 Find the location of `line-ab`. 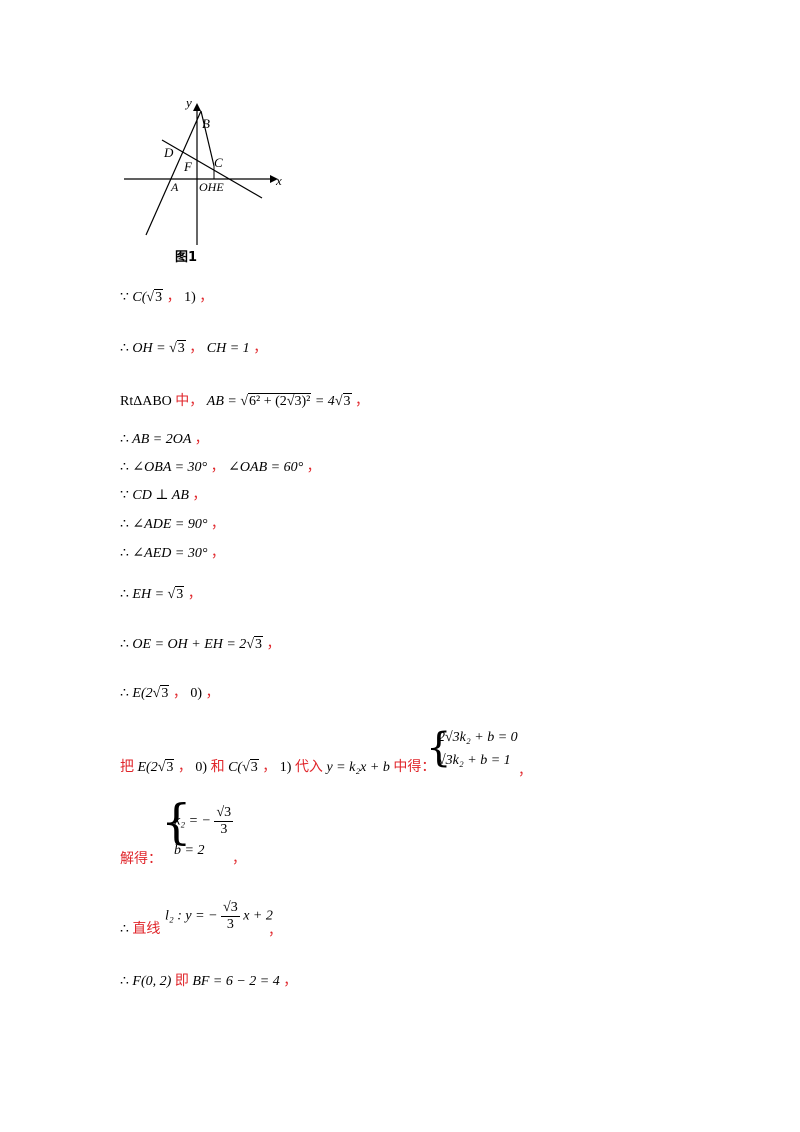

line-ab is located at coordinates (173, 173).